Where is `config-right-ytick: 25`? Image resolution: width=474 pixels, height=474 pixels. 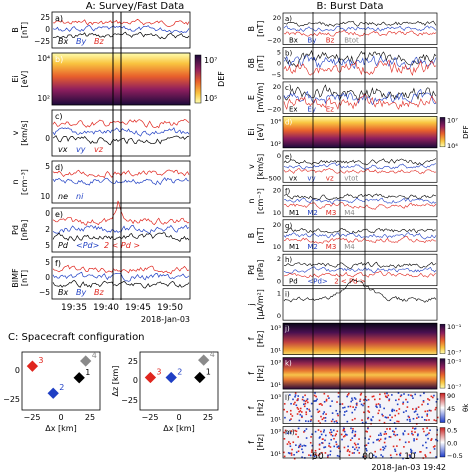
config-right-ytick: 25 is located at coordinates (133, 361).